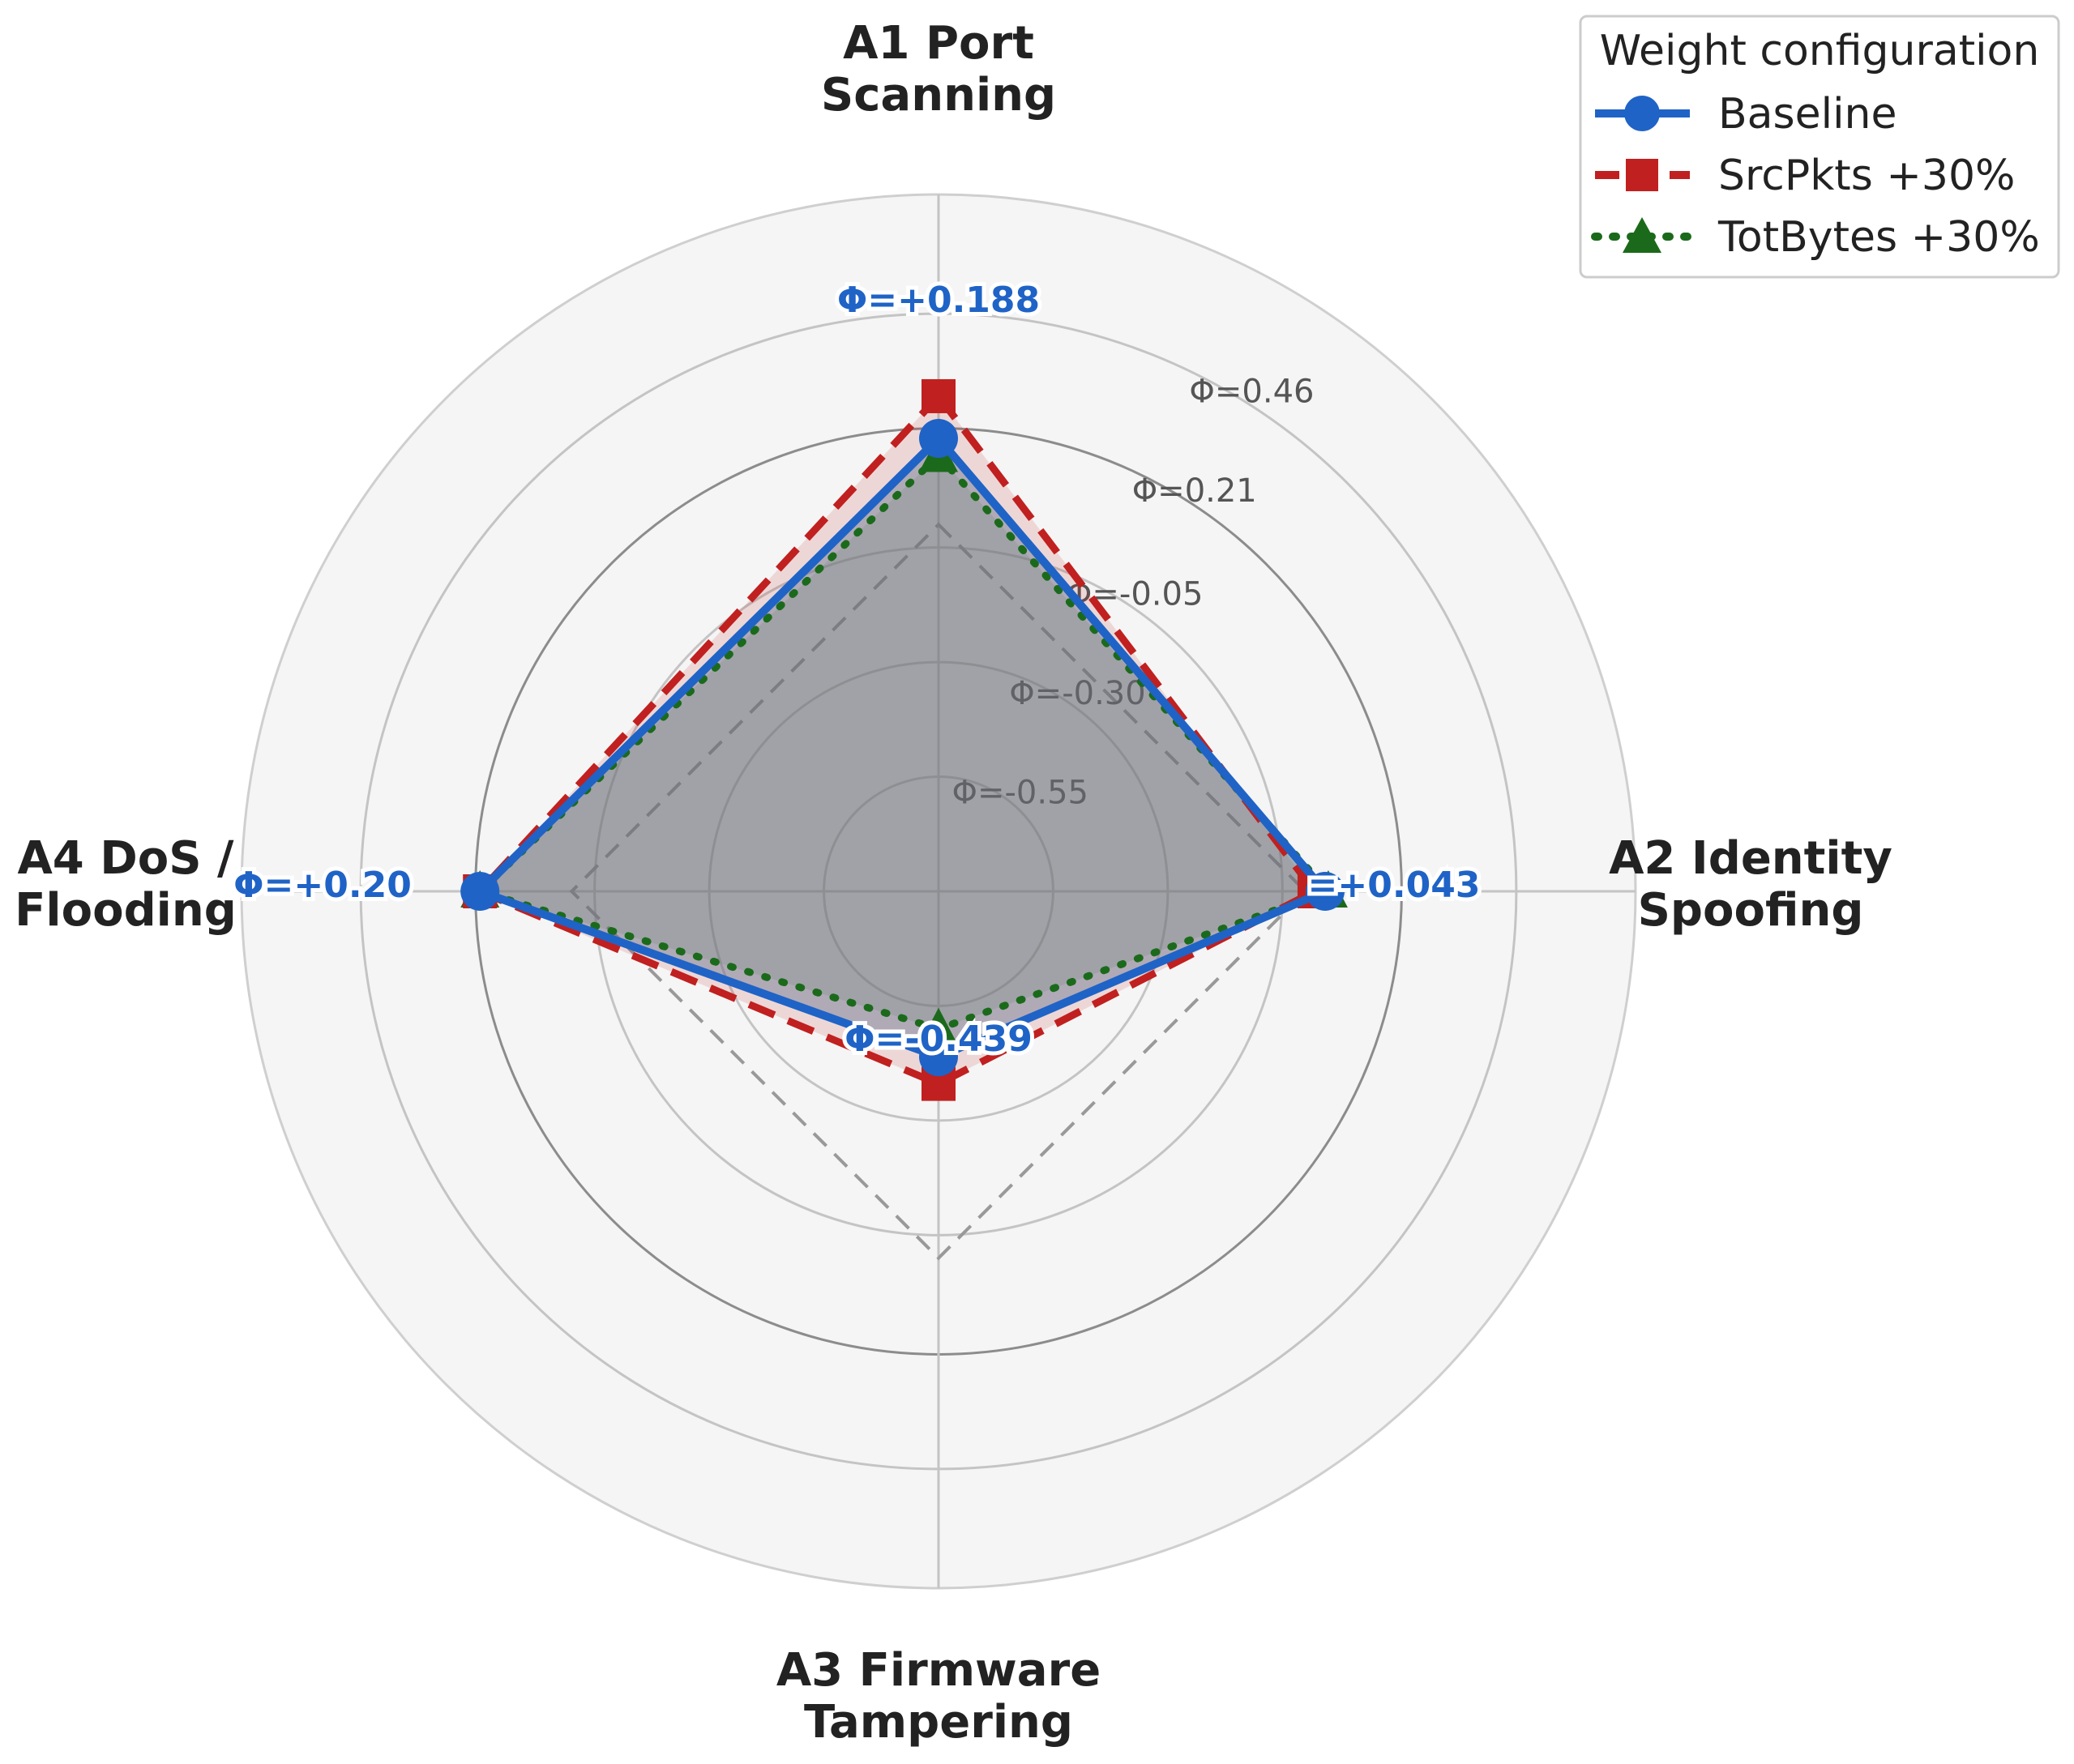 The height and width of the screenshot is (1764, 2074). What do you see at coordinates (1751, 885) in the screenshot?
I see `axis-label-a2: A2 Identity Spoofing` at bounding box center [1751, 885].